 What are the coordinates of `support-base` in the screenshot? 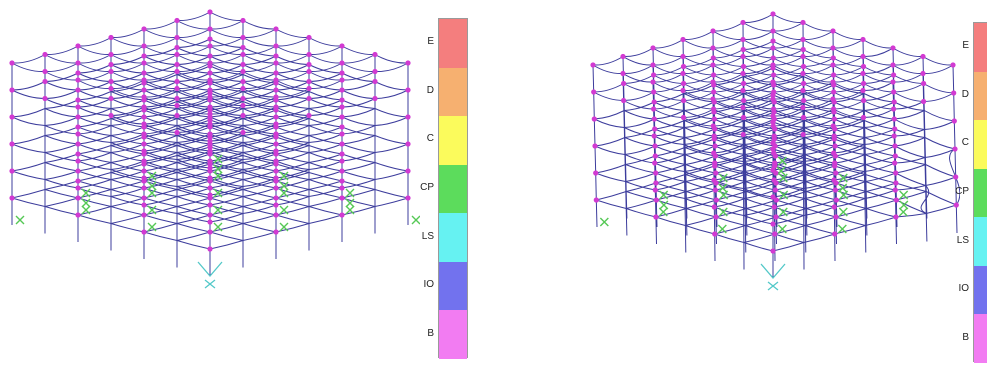 It's located at (210, 284).